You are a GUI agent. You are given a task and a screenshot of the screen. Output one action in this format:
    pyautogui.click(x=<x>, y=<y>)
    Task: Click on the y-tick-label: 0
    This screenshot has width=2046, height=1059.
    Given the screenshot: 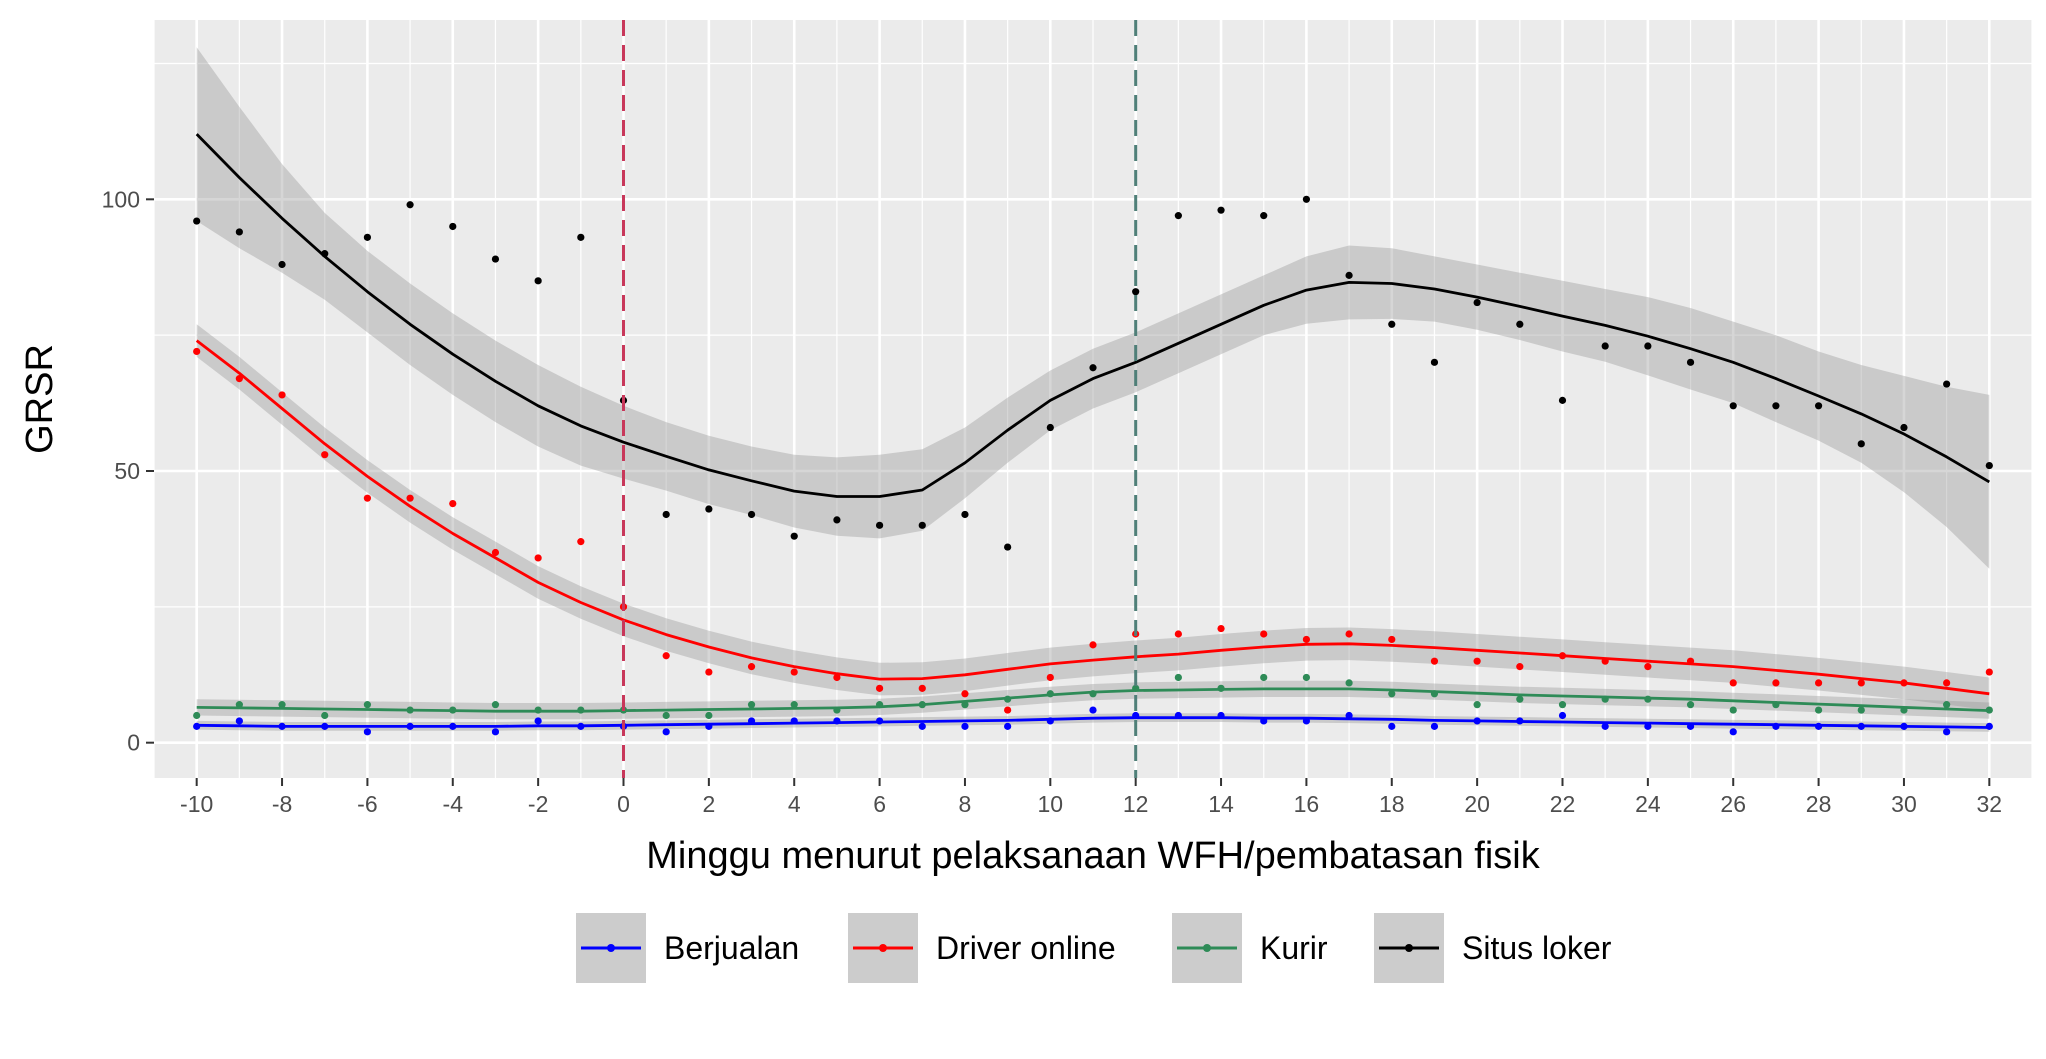 What is the action you would take?
    pyautogui.click(x=133, y=743)
    